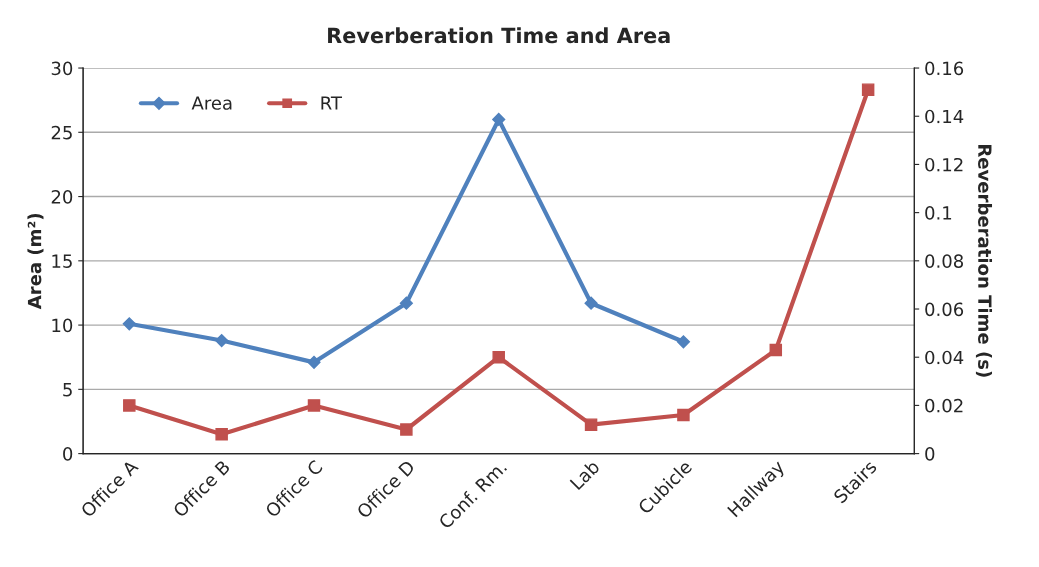 The image size is (1039, 567). Describe the element at coordinates (944, 309) in the screenshot. I see `y2-tick-label: 0.06` at that location.